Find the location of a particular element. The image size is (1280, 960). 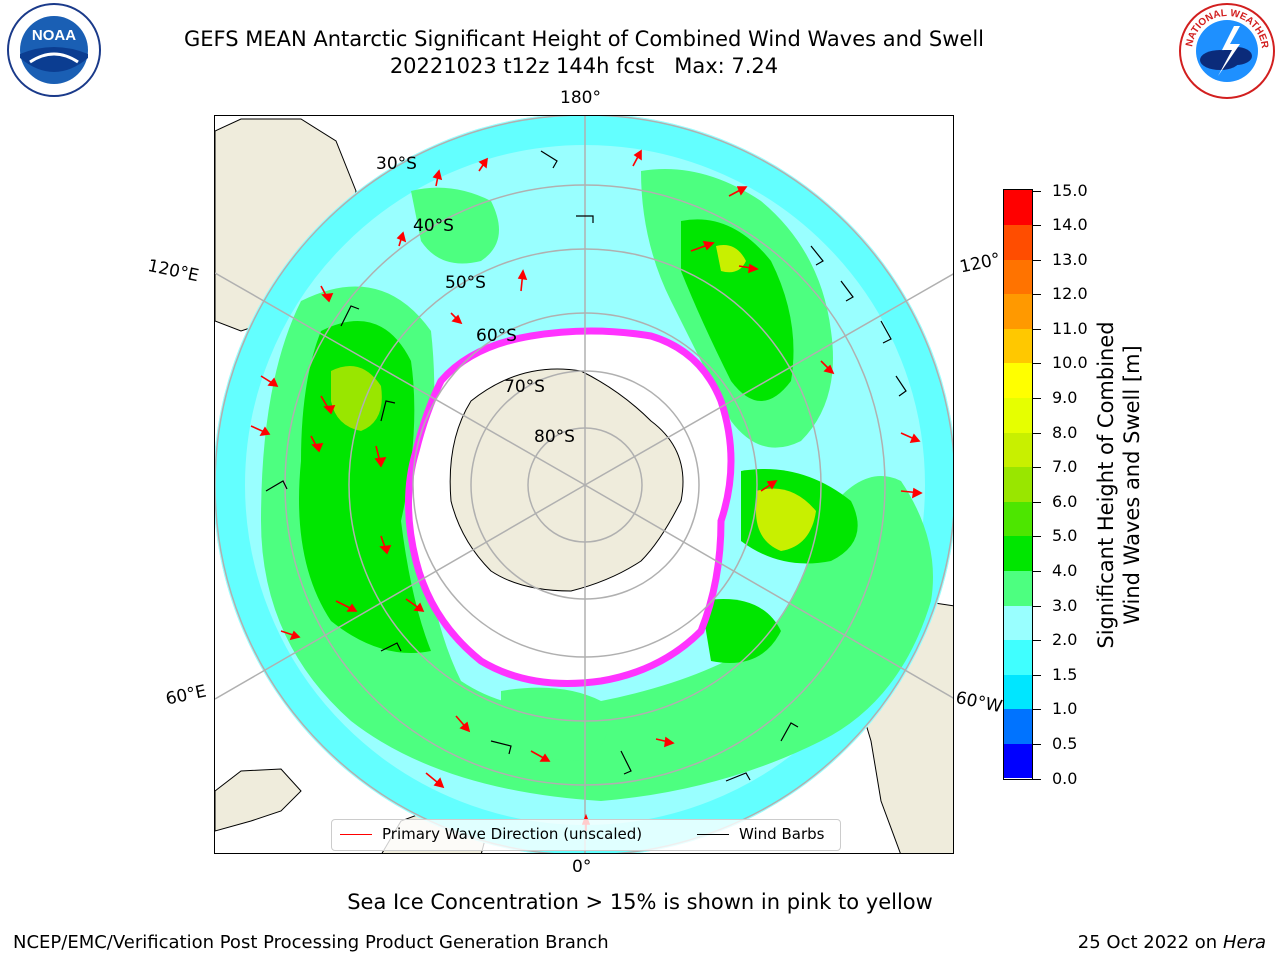

colorbar-tick-label: 9.0 is located at coordinates (1065, 398).